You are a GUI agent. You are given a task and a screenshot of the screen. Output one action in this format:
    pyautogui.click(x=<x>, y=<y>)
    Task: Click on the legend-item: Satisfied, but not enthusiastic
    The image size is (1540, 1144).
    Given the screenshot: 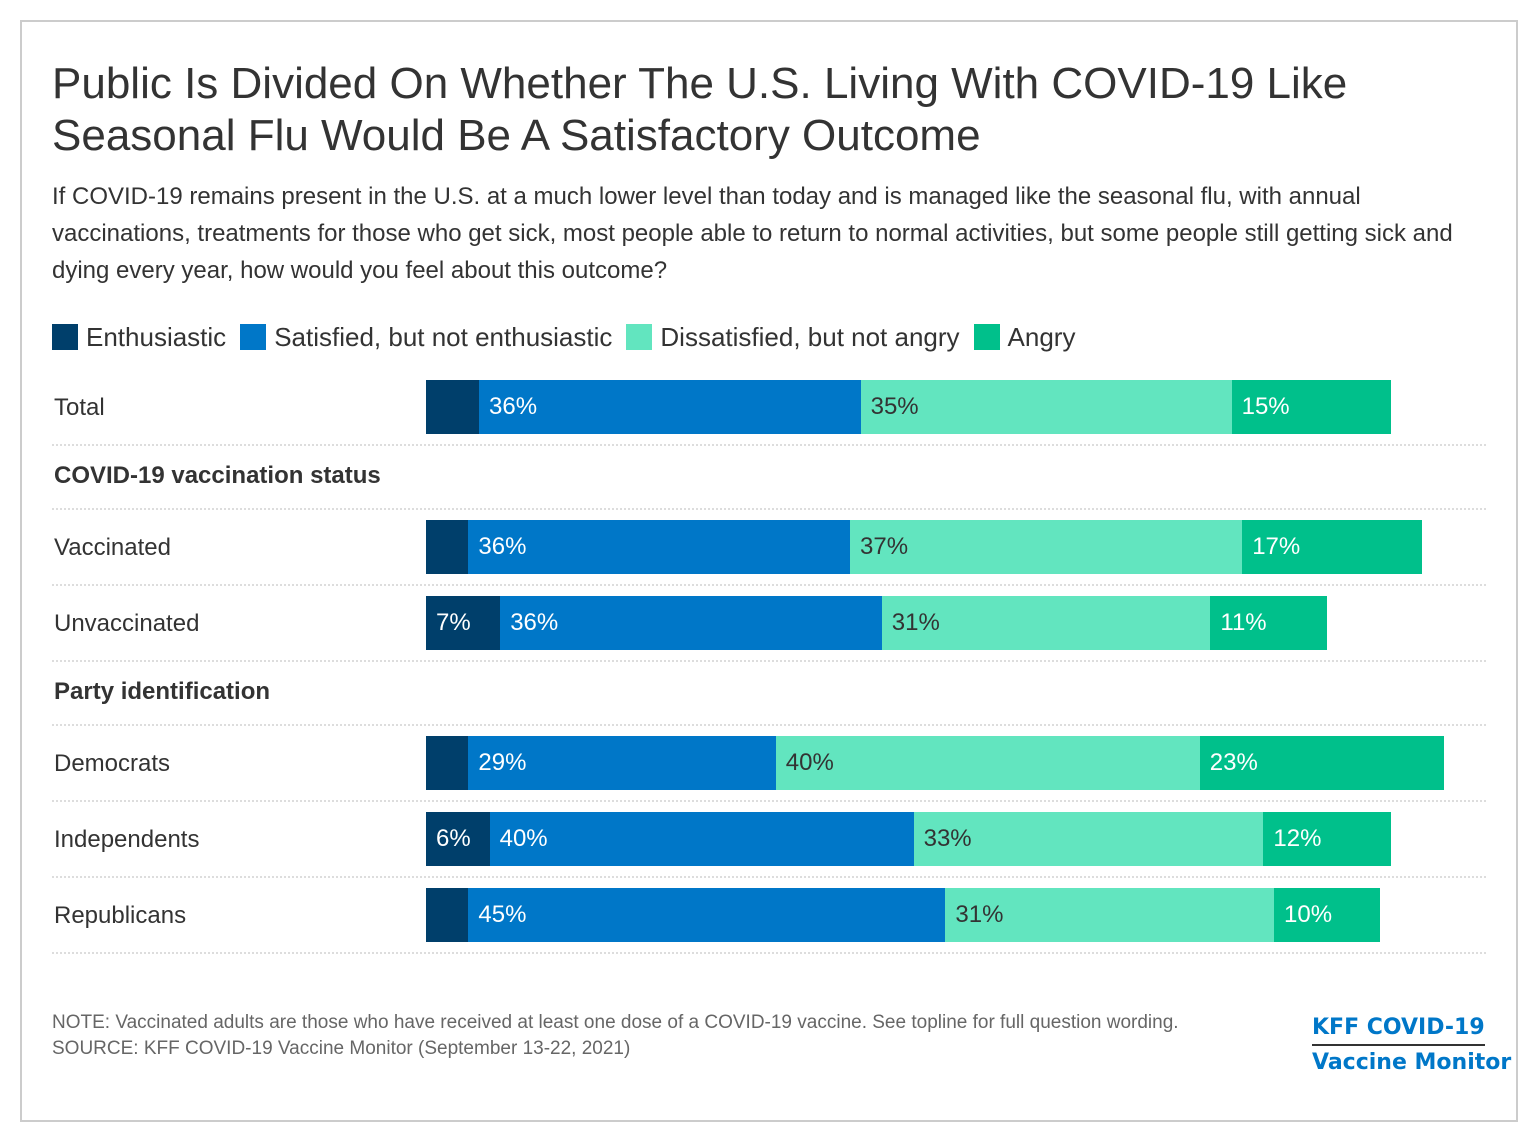 What is the action you would take?
    pyautogui.click(x=426, y=337)
    